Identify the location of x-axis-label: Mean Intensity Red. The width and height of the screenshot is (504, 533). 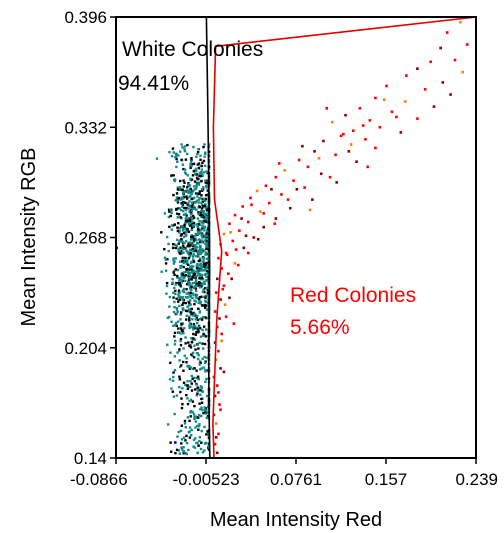
(296, 520).